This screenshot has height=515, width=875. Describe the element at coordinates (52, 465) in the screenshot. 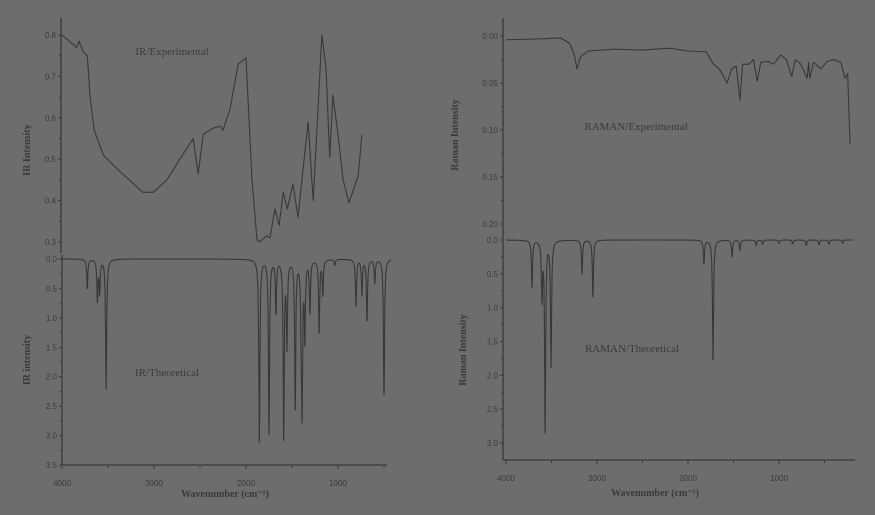

I see `y-tick-label: 3.5` at that location.